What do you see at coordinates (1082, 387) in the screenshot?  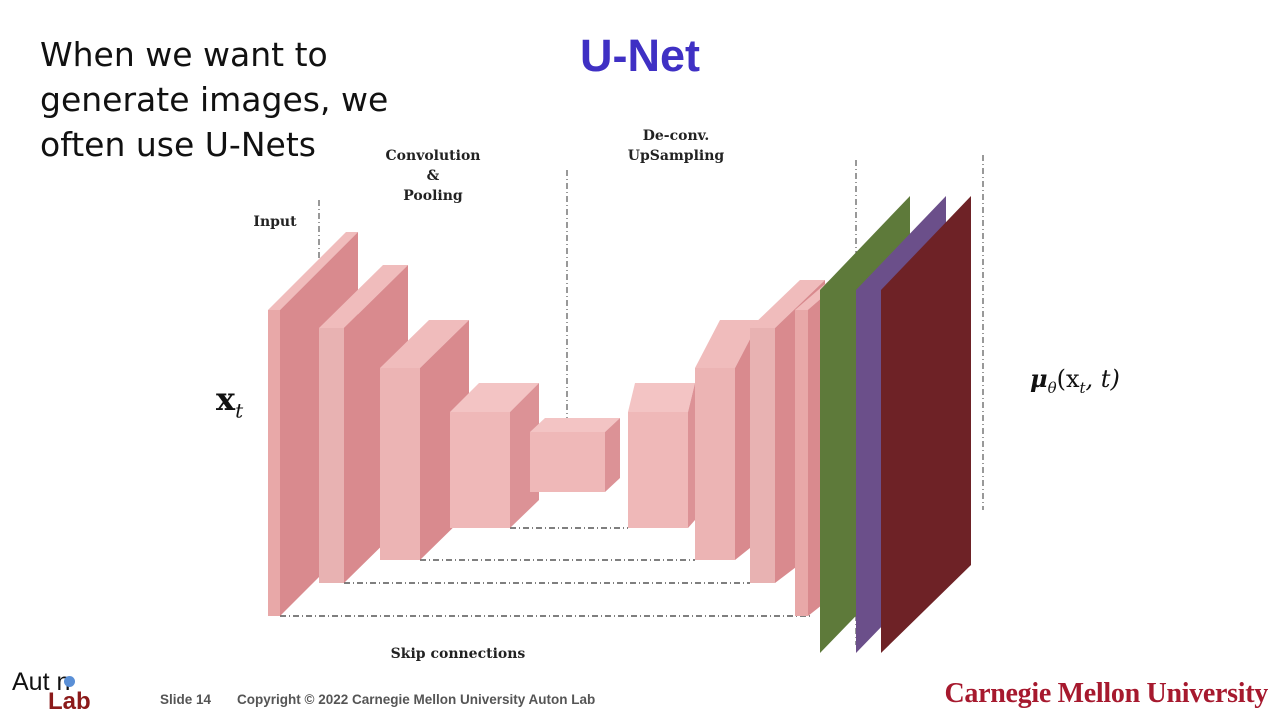 I see `output-args-sub: t` at bounding box center [1082, 387].